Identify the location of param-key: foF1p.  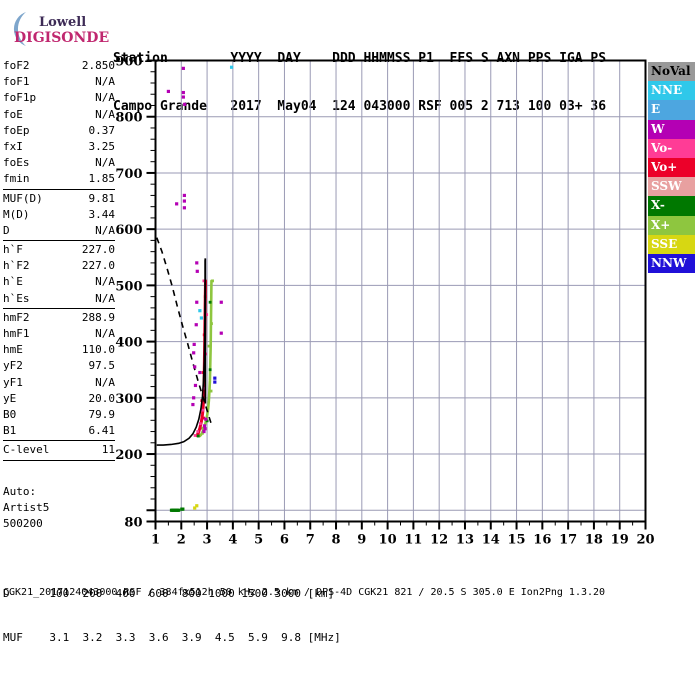
(20, 98).